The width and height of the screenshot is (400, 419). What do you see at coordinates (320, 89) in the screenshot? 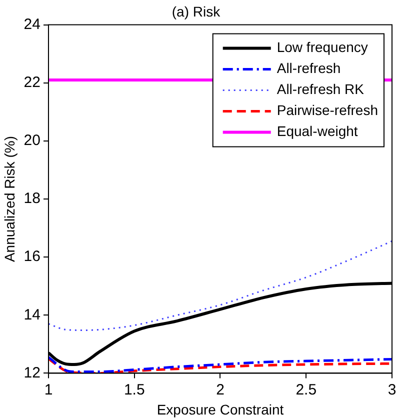
I see `legend-label: All-refresh RK` at bounding box center [320, 89].